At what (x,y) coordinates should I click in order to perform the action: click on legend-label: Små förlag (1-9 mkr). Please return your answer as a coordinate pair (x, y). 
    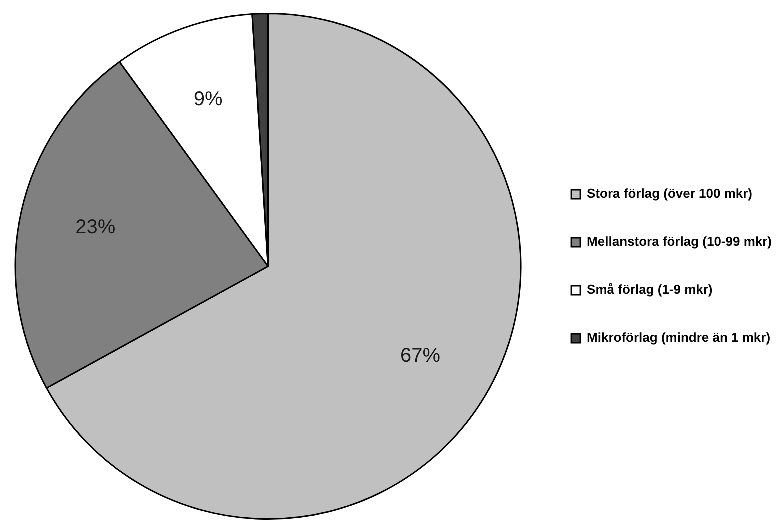
    Looking at the image, I should click on (650, 290).